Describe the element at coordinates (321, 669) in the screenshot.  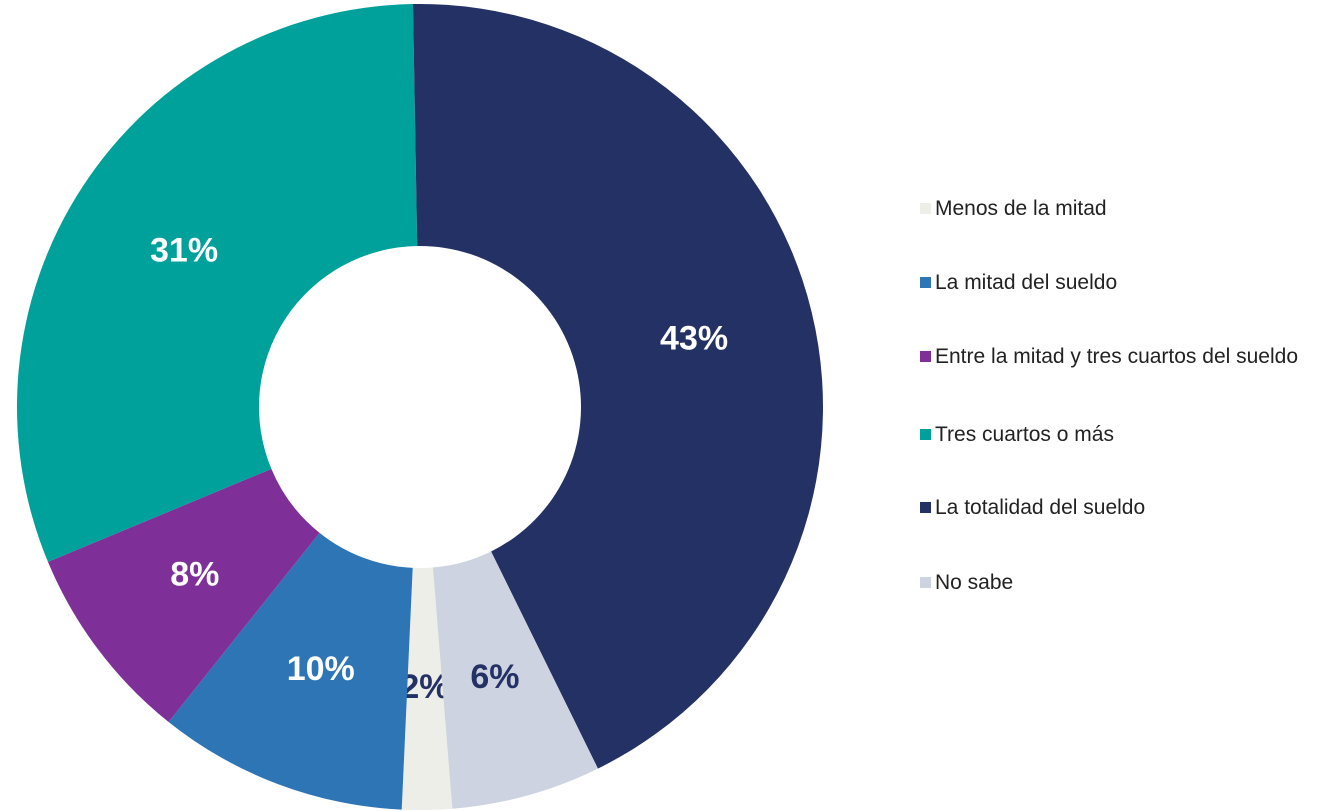
I see `data-label: 10%` at that location.